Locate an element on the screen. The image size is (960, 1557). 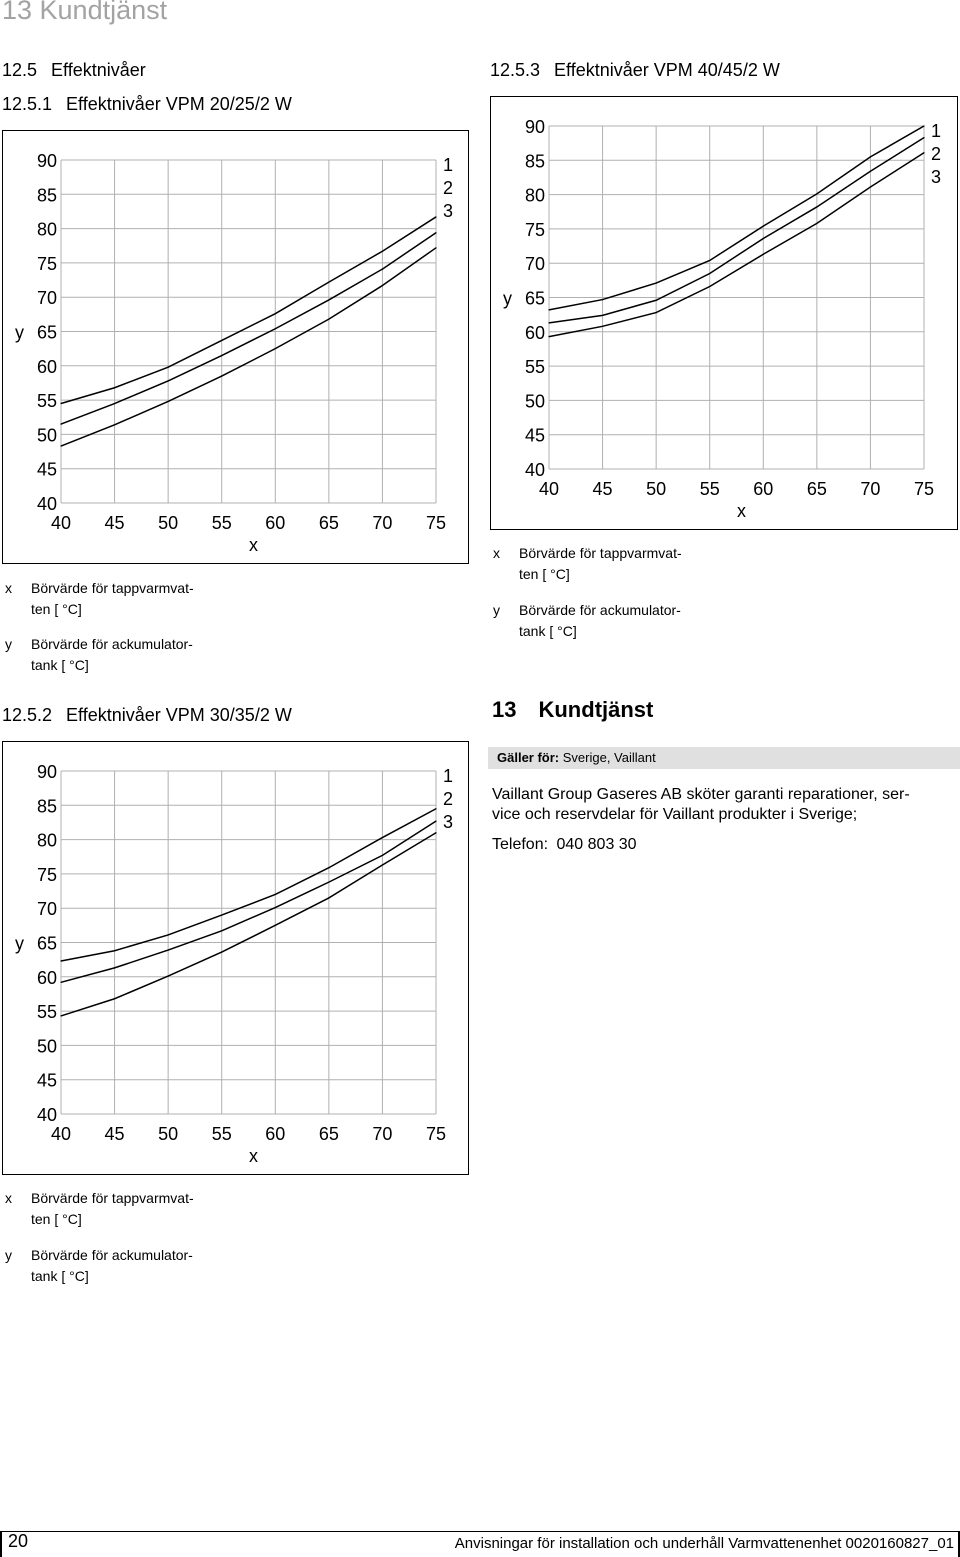
legend-key-y: y is located at coordinates (8, 644).